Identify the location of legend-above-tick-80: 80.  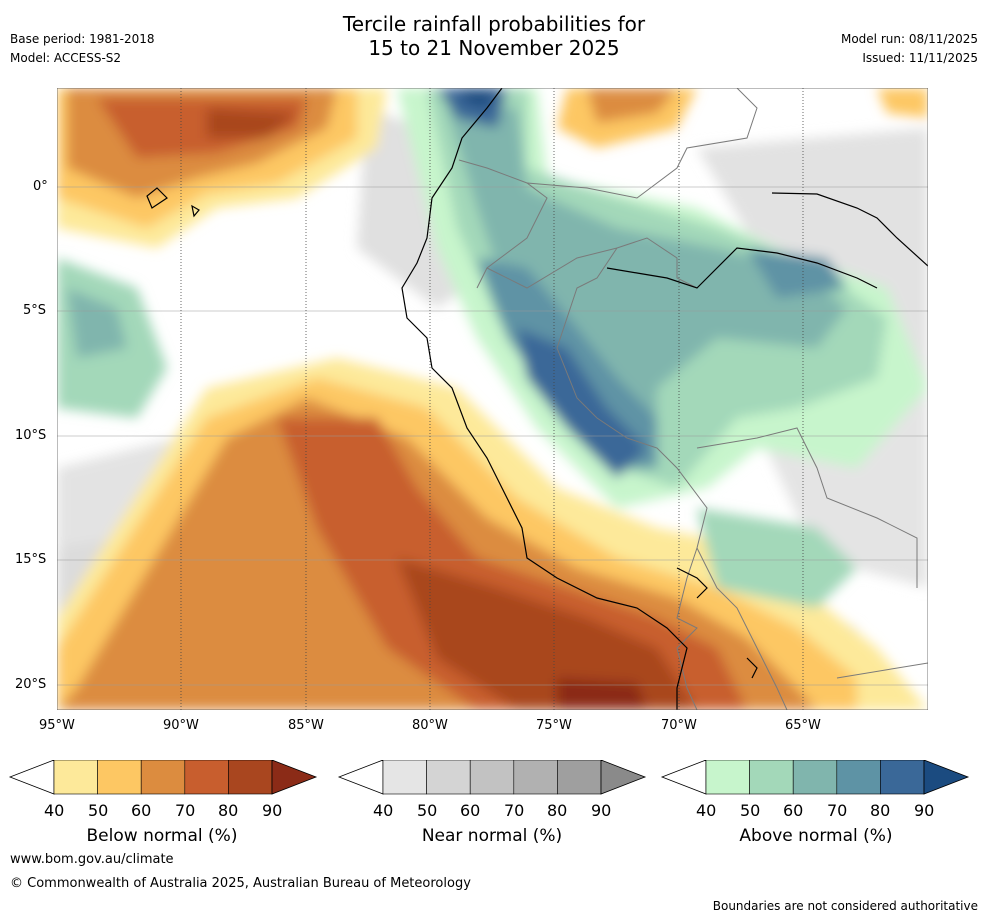
(880, 810).